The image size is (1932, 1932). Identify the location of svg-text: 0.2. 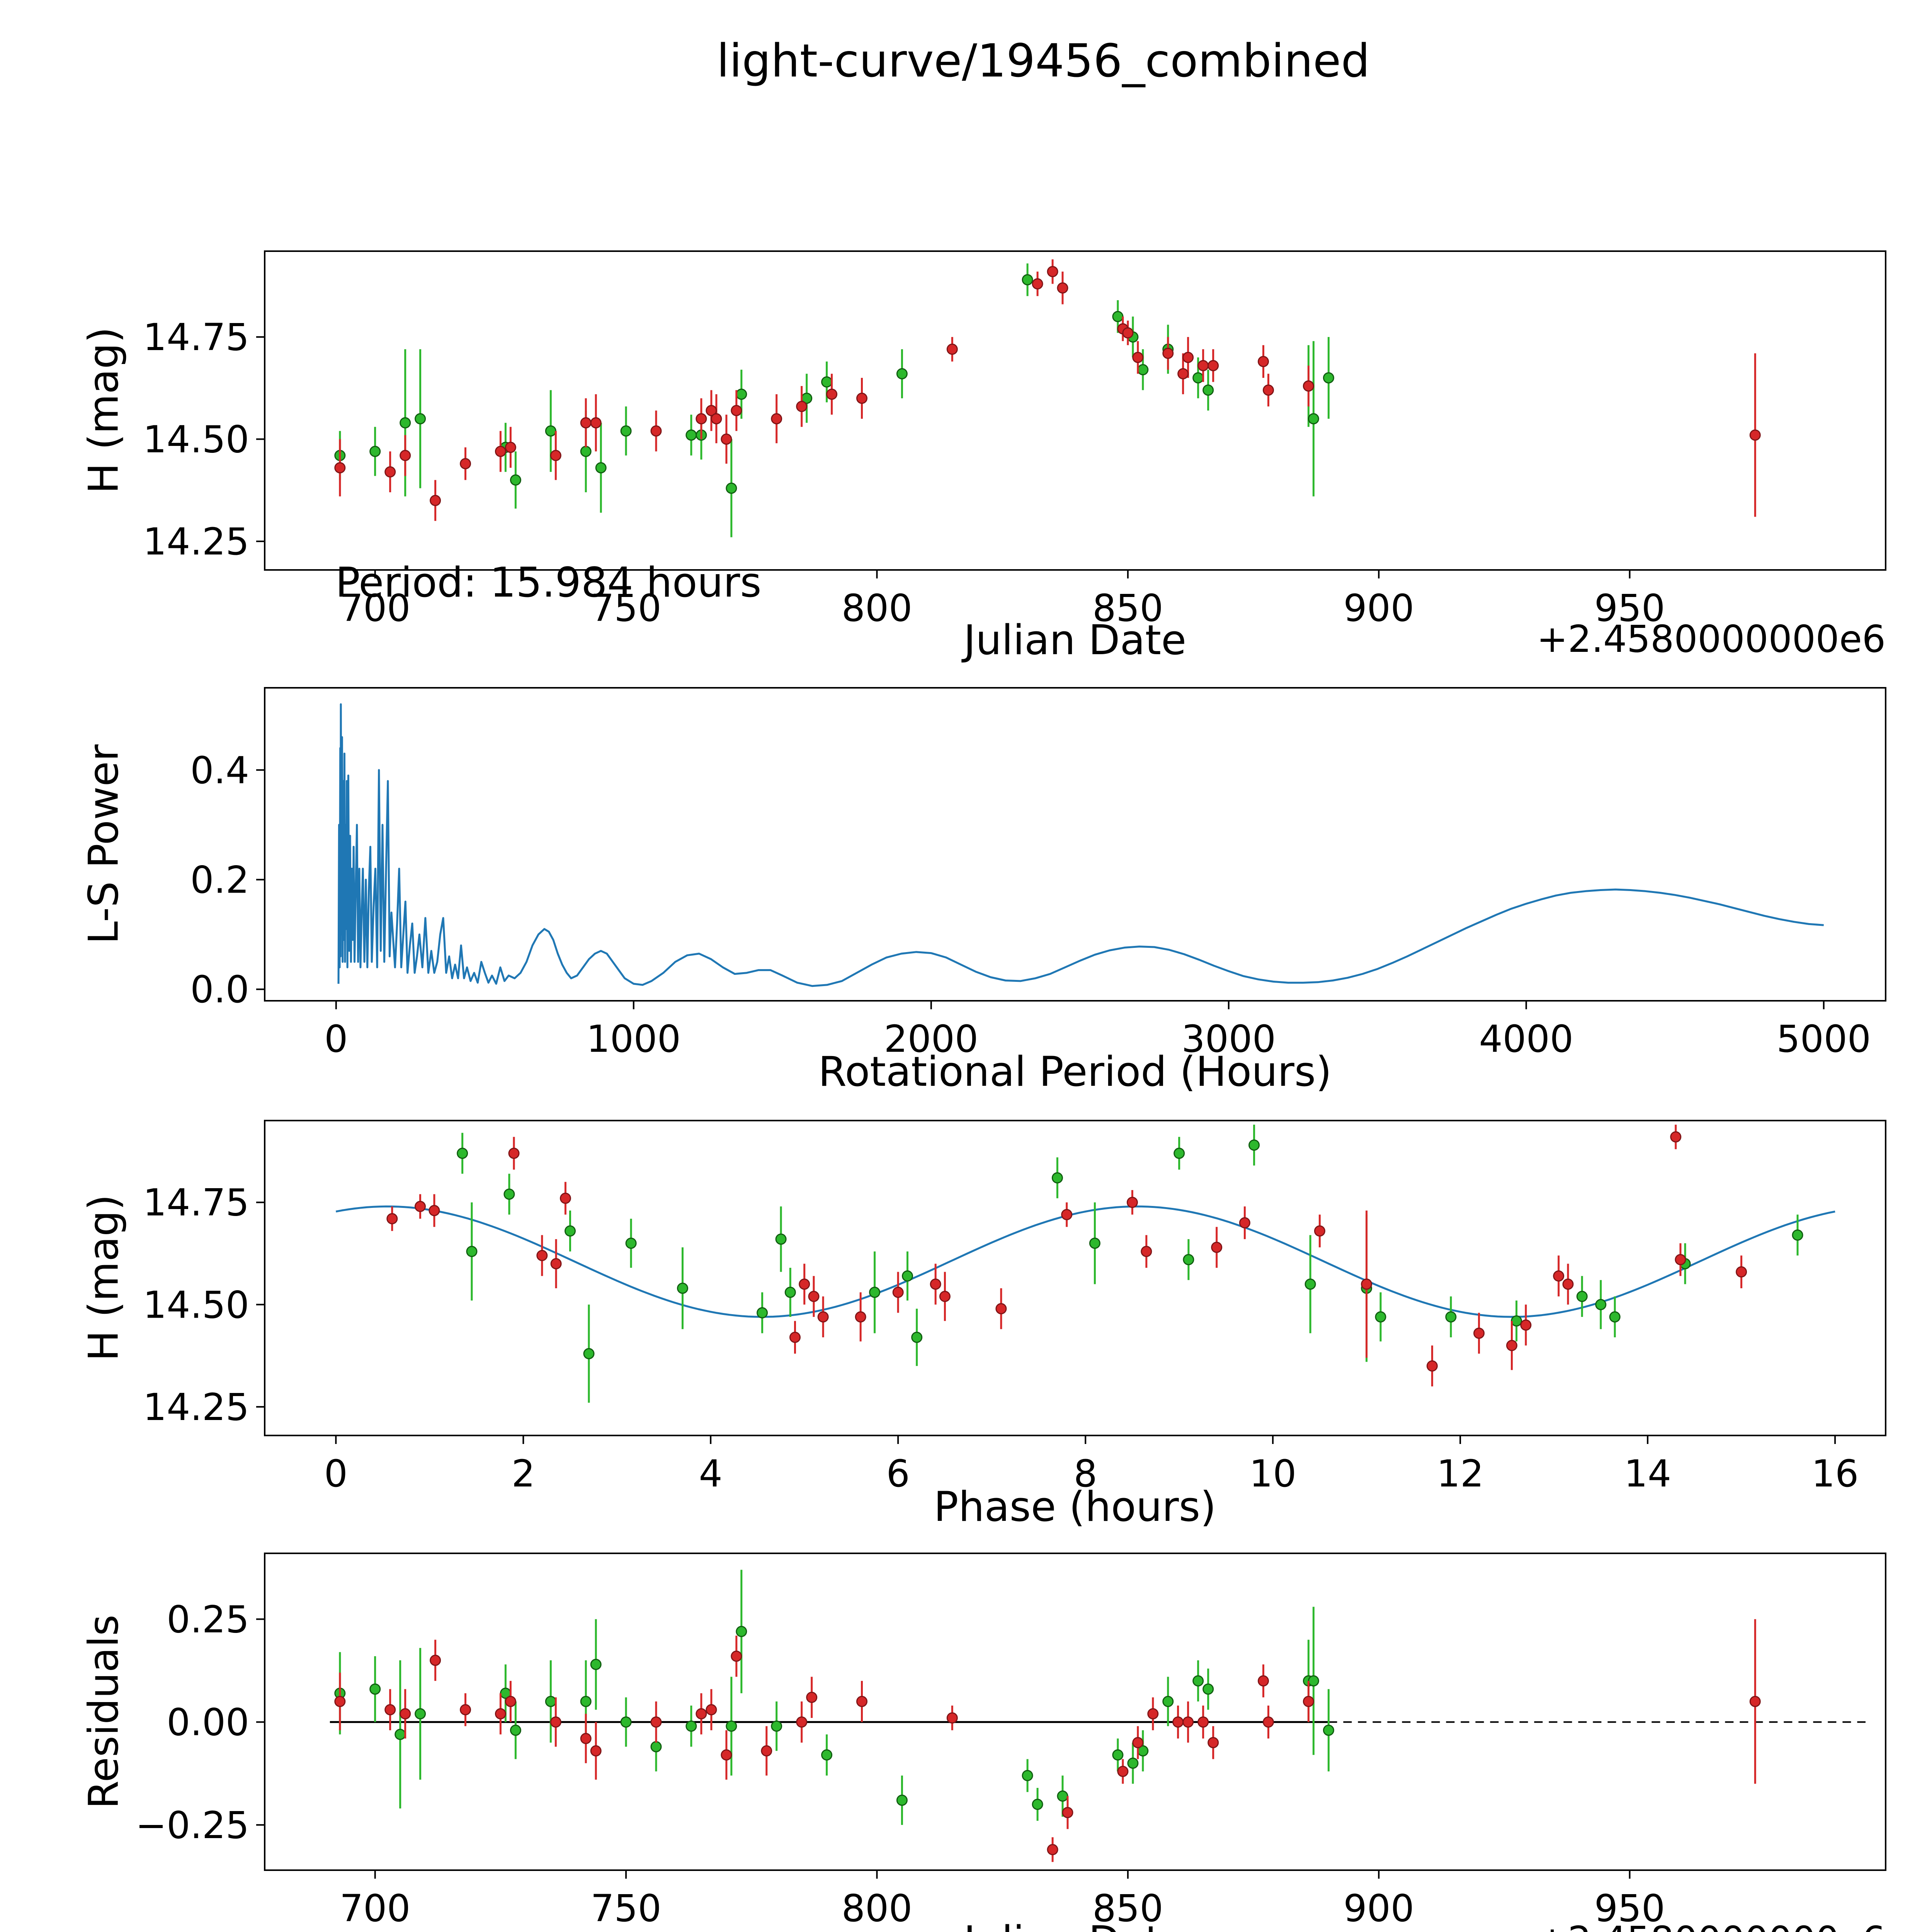
(220, 880).